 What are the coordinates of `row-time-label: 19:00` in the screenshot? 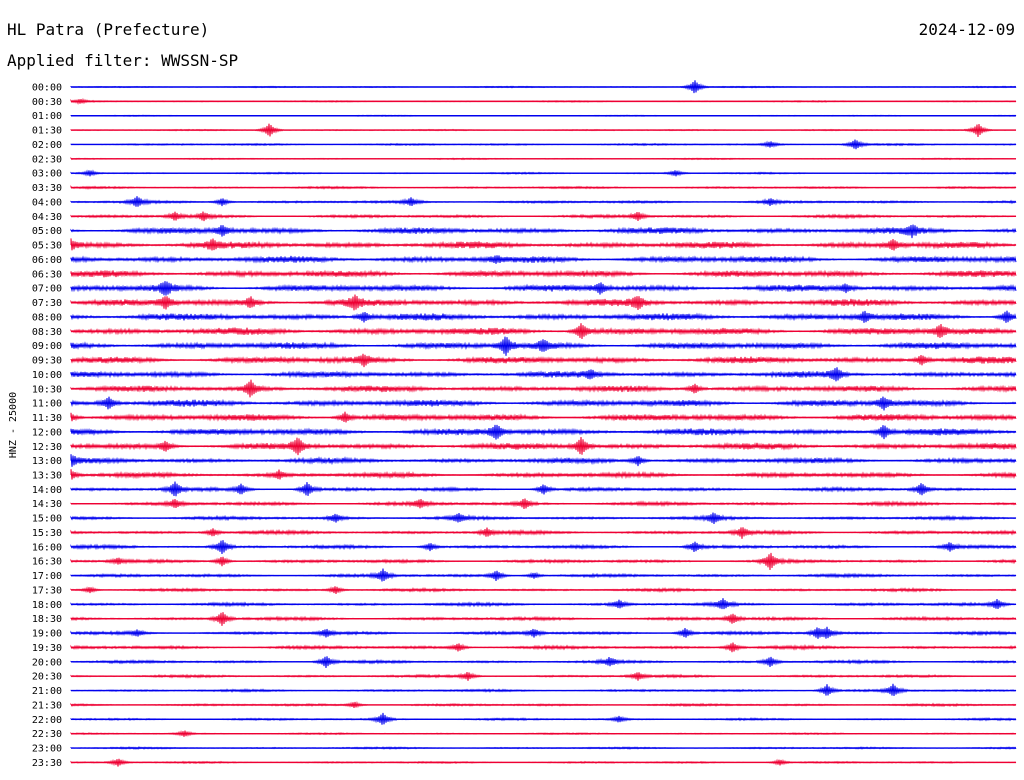 It's located at (47, 634).